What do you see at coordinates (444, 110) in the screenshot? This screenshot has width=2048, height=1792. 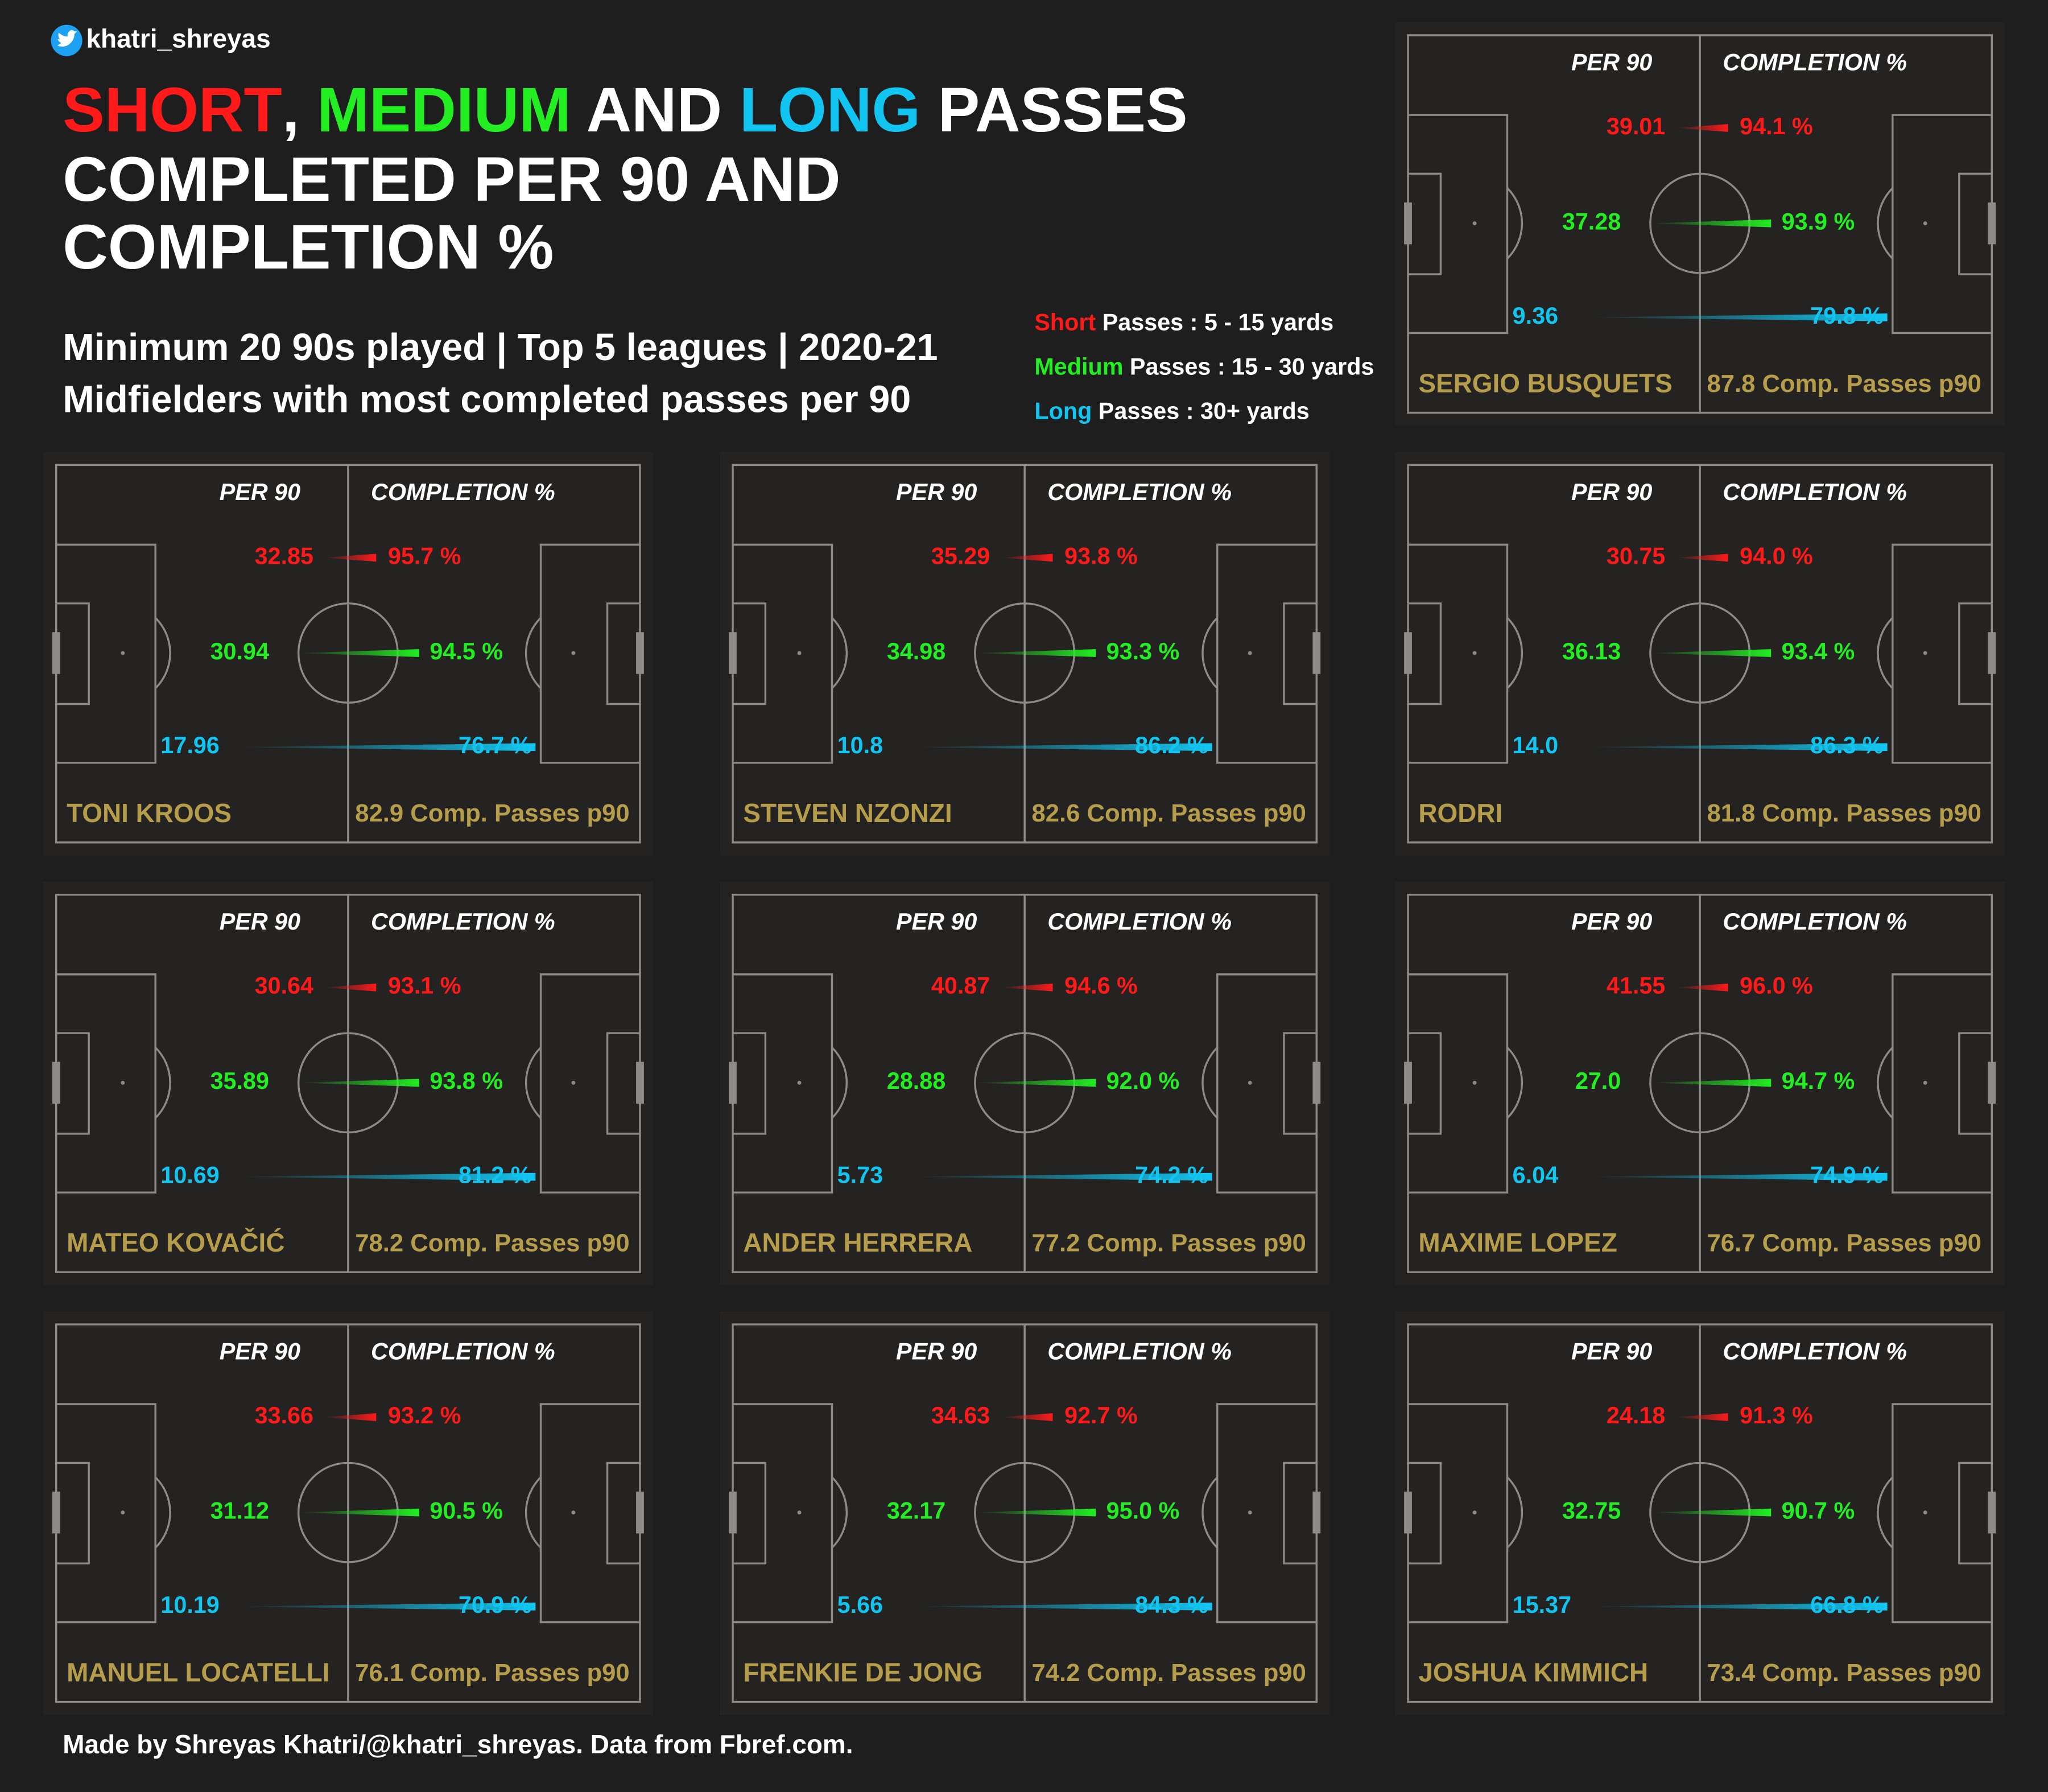 I see `title-medium: MEDIUM` at bounding box center [444, 110].